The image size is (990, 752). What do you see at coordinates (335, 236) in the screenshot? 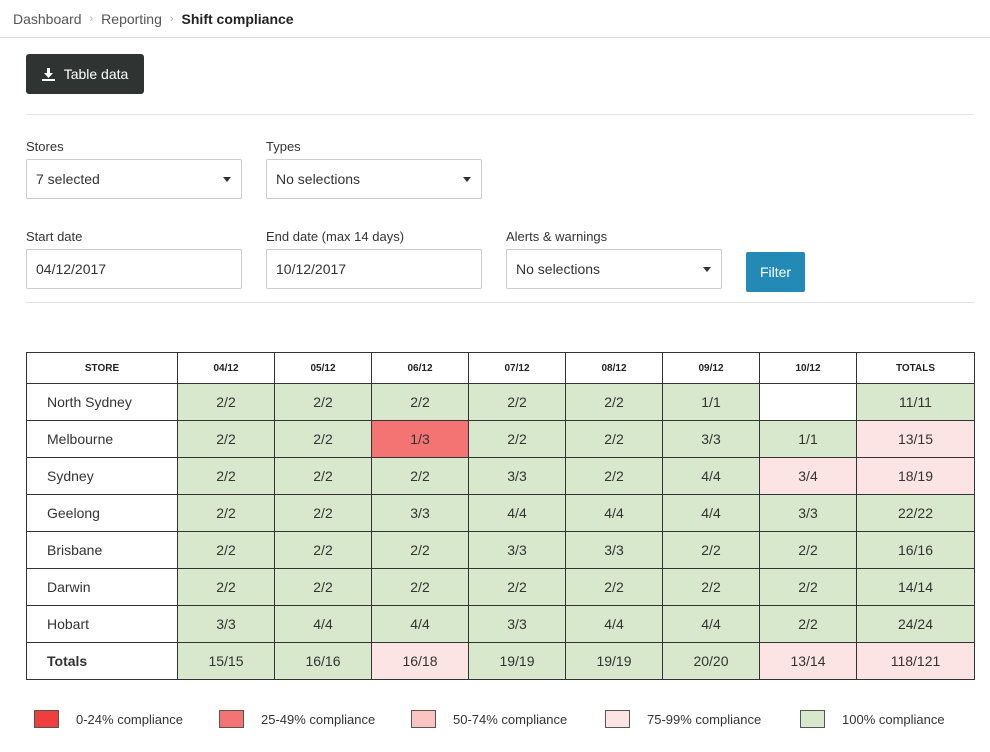
I see `end-date-label: End date (max 14 days)` at bounding box center [335, 236].